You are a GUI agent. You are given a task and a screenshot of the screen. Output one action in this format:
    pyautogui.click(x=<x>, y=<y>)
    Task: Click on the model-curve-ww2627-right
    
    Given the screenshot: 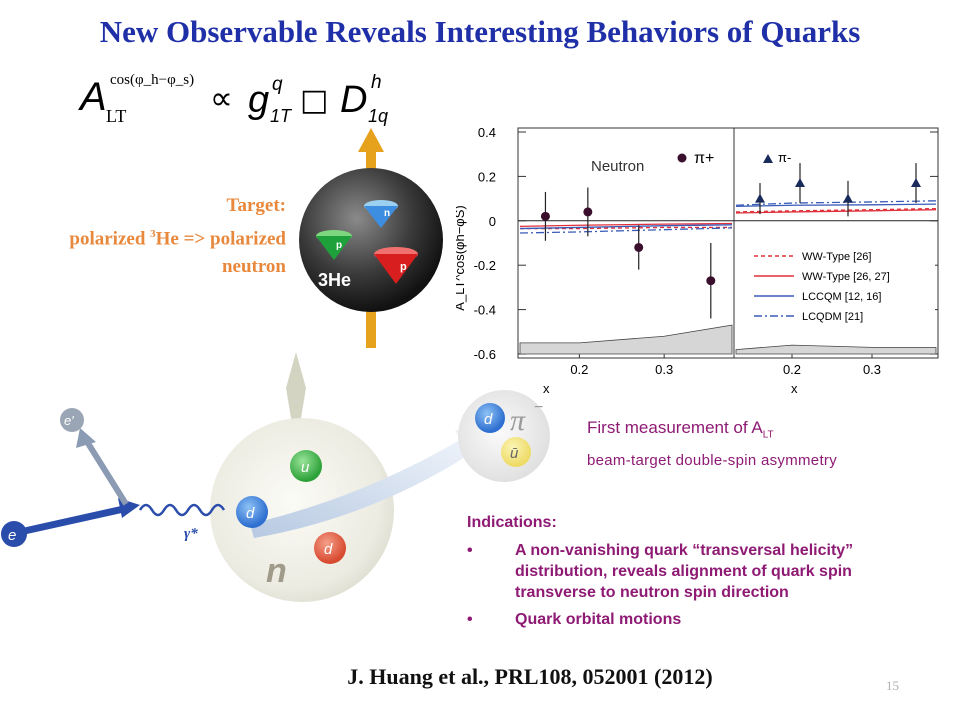 What is the action you would take?
    pyautogui.click(x=836, y=211)
    